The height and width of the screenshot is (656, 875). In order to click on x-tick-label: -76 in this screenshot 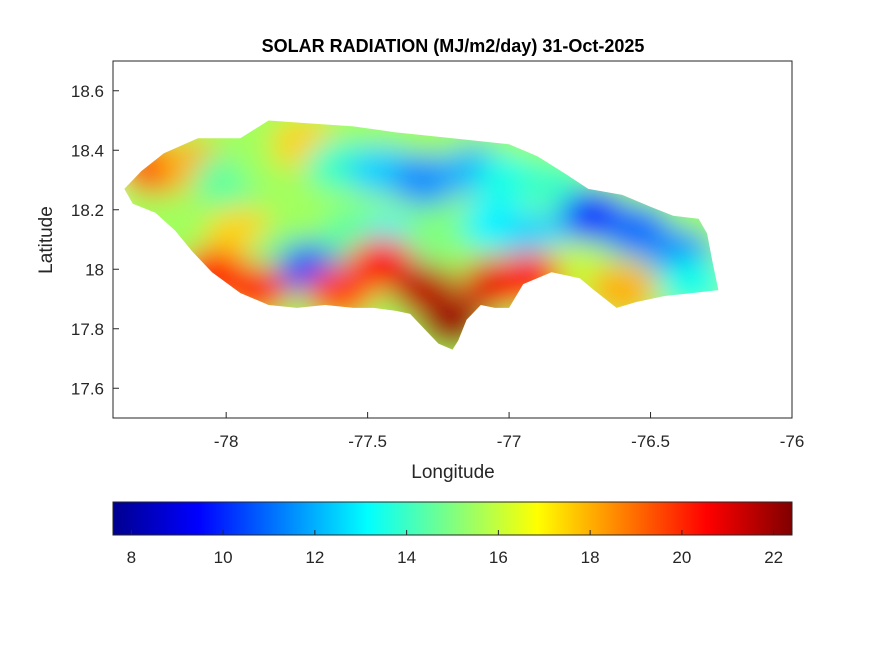, I will do `click(792, 441)`.